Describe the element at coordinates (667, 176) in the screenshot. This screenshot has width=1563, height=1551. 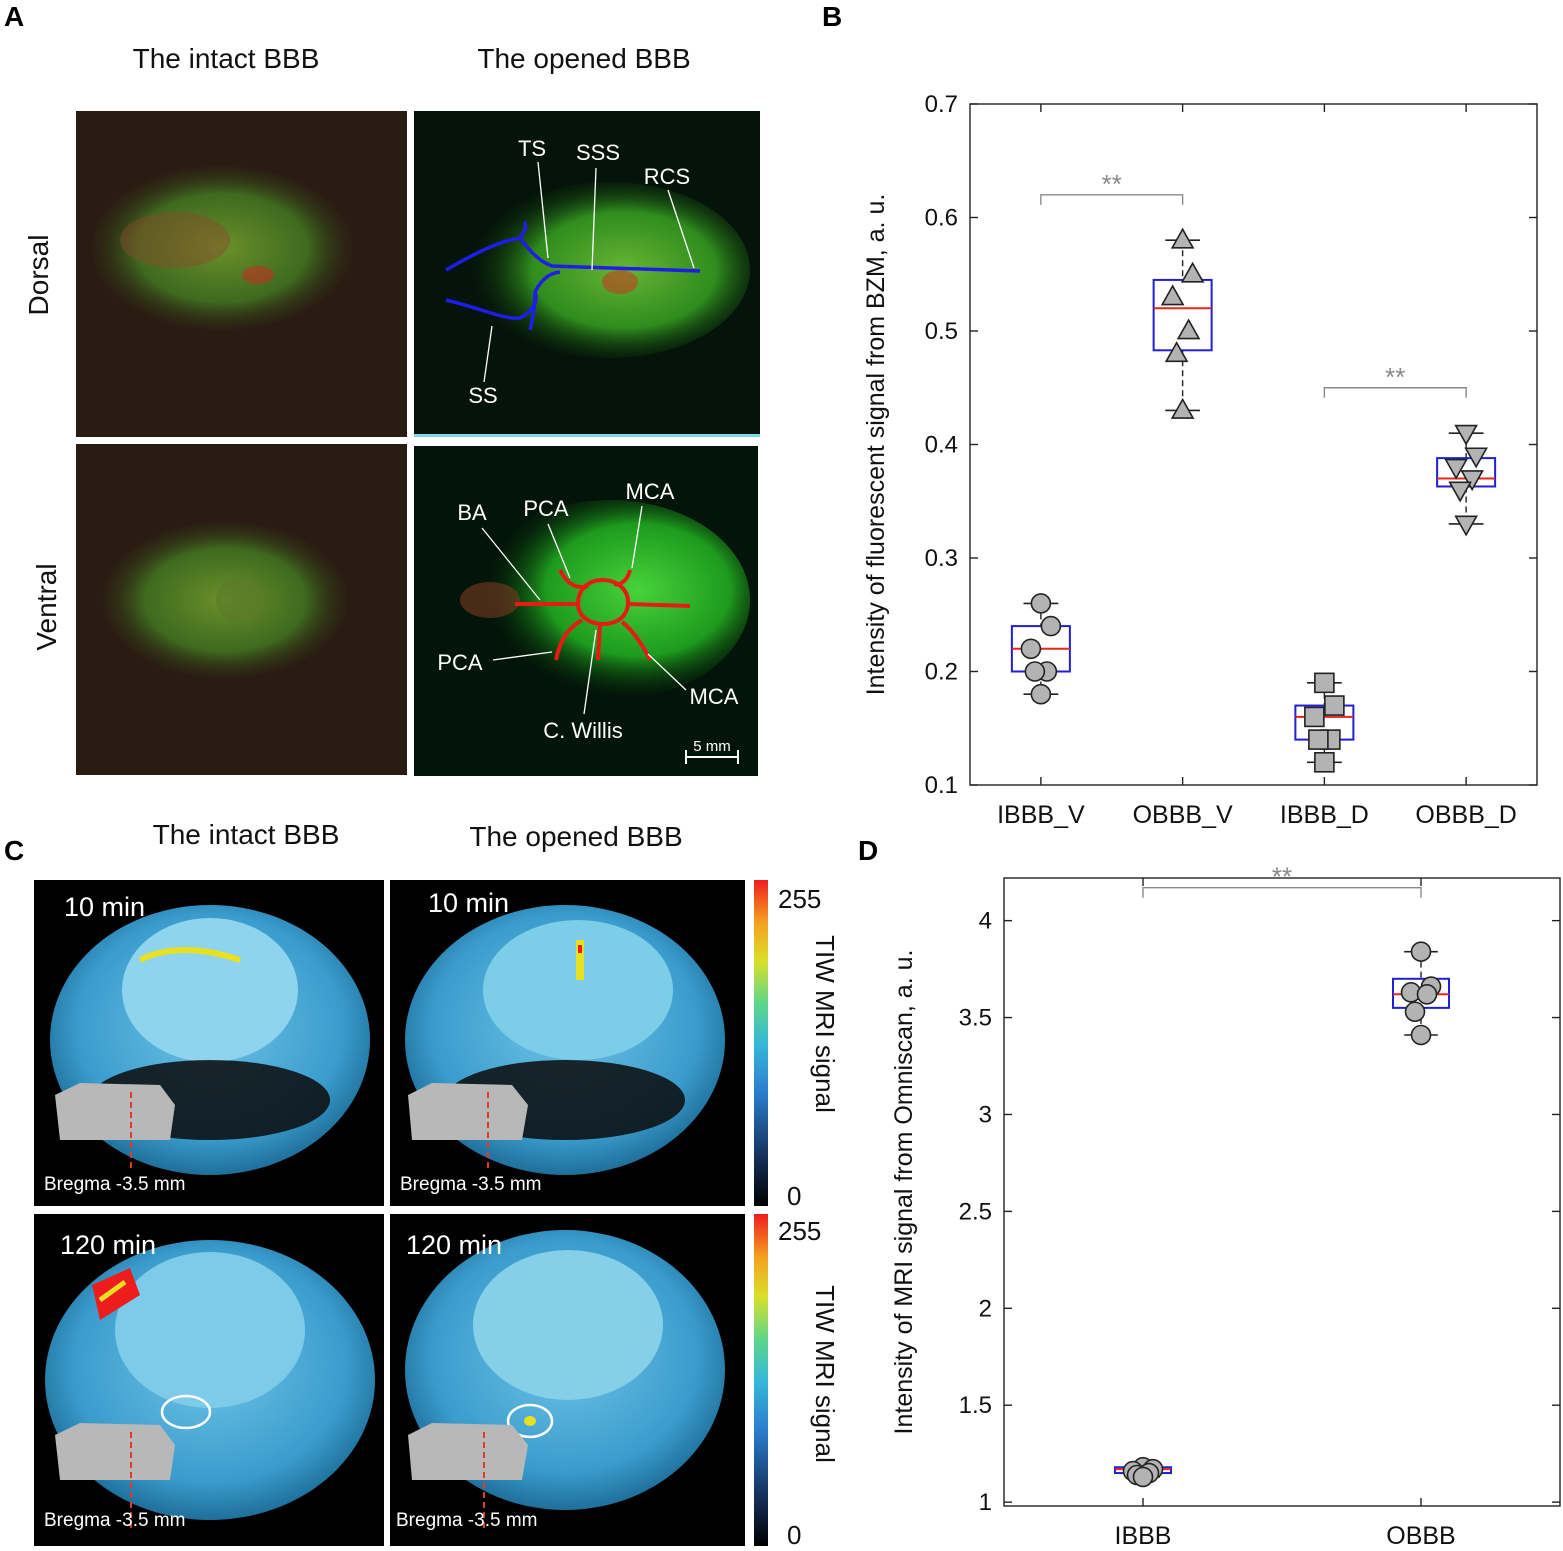
I see `label-rcs: RCS` at that location.